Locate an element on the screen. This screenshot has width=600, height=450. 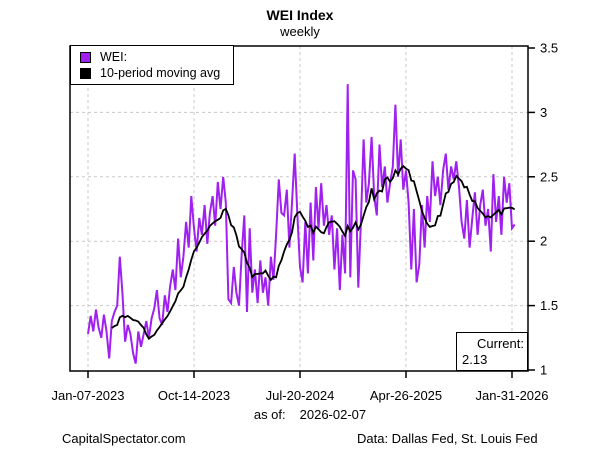
legend-label-ma: 10-period moving avg is located at coordinates (160, 73).